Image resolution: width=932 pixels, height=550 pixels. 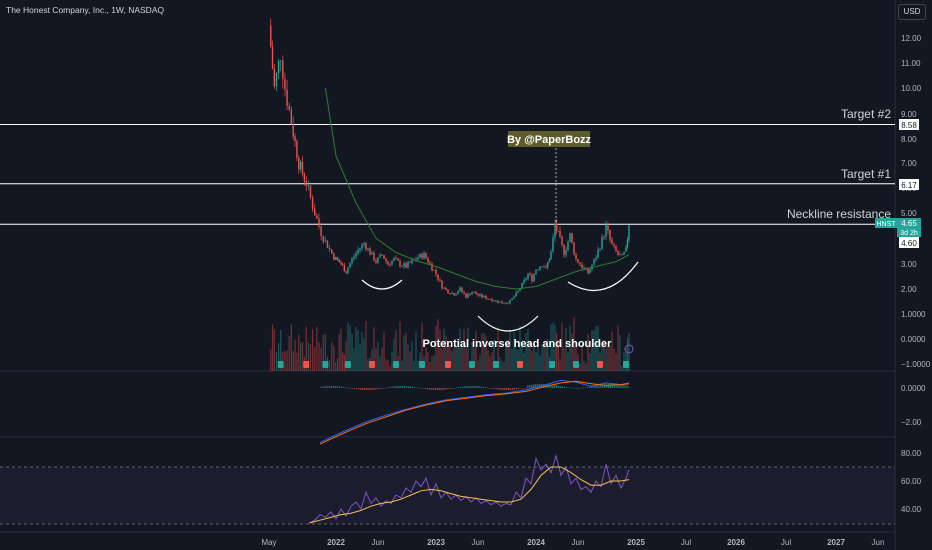 I want to click on macd-line, so click(x=474, y=411).